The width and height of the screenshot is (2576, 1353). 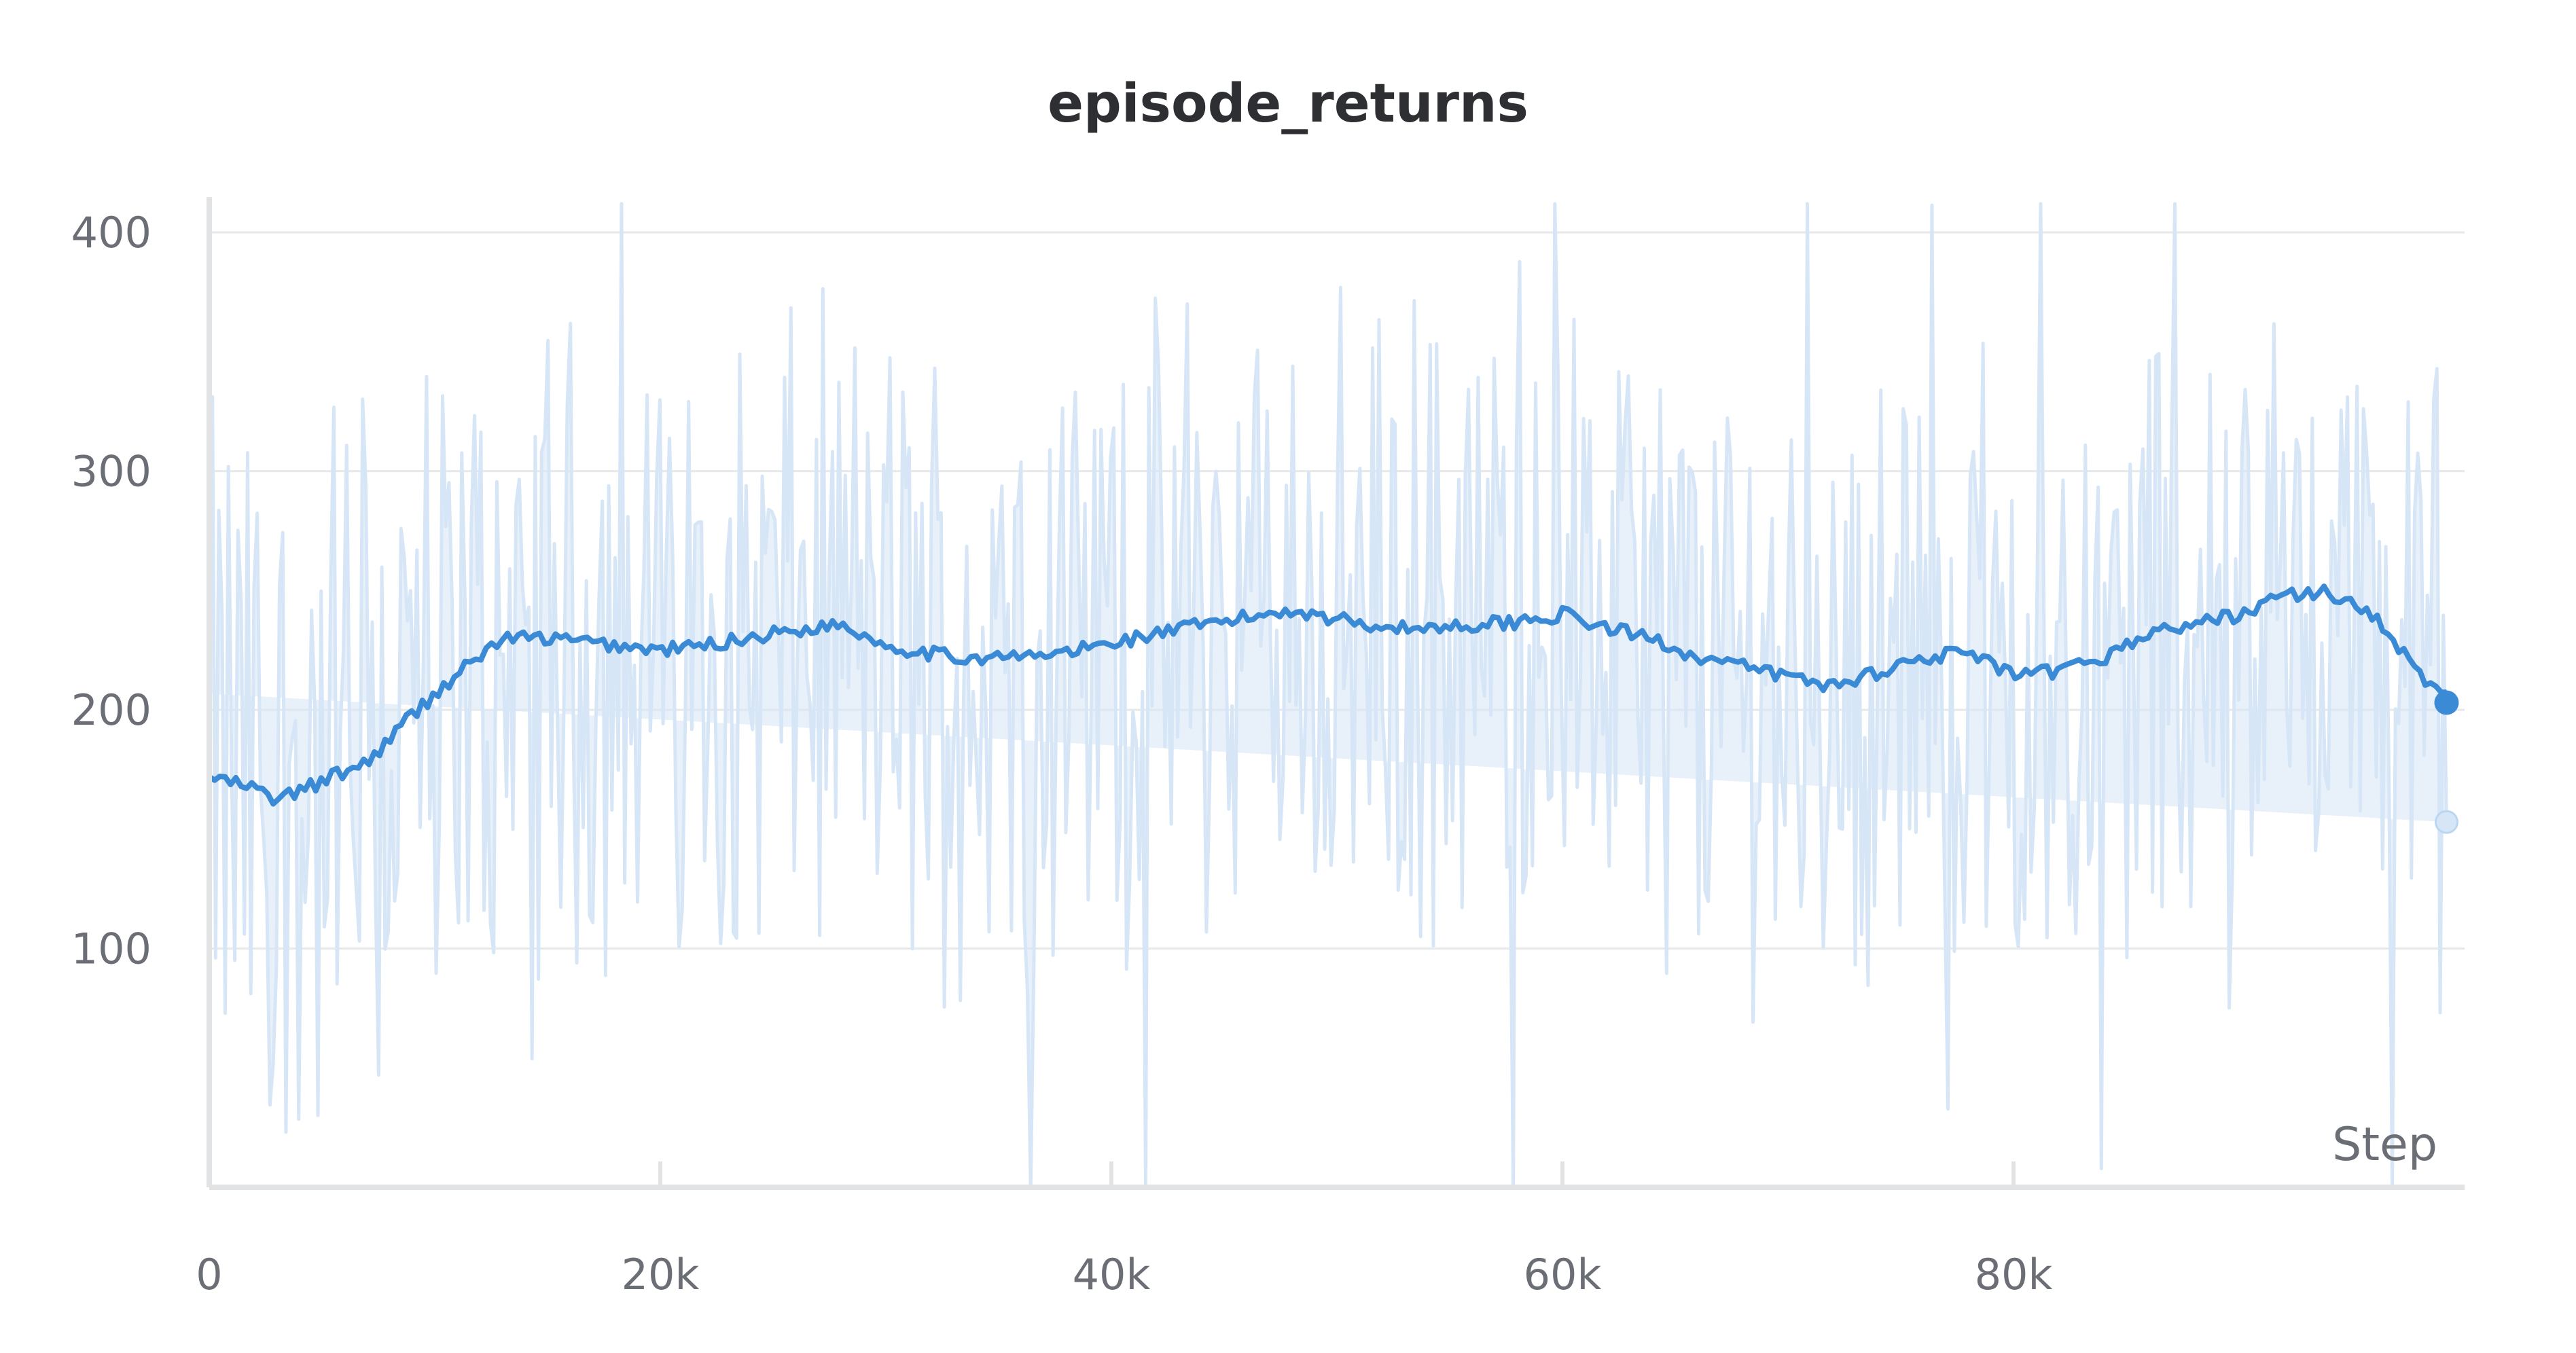 I want to click on y-tick-label-200: 200, so click(x=111, y=710).